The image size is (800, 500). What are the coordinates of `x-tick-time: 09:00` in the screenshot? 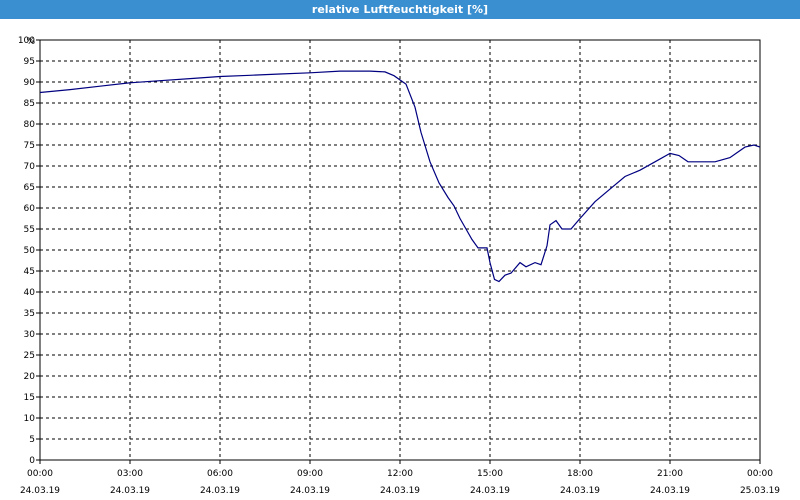 It's located at (310, 474).